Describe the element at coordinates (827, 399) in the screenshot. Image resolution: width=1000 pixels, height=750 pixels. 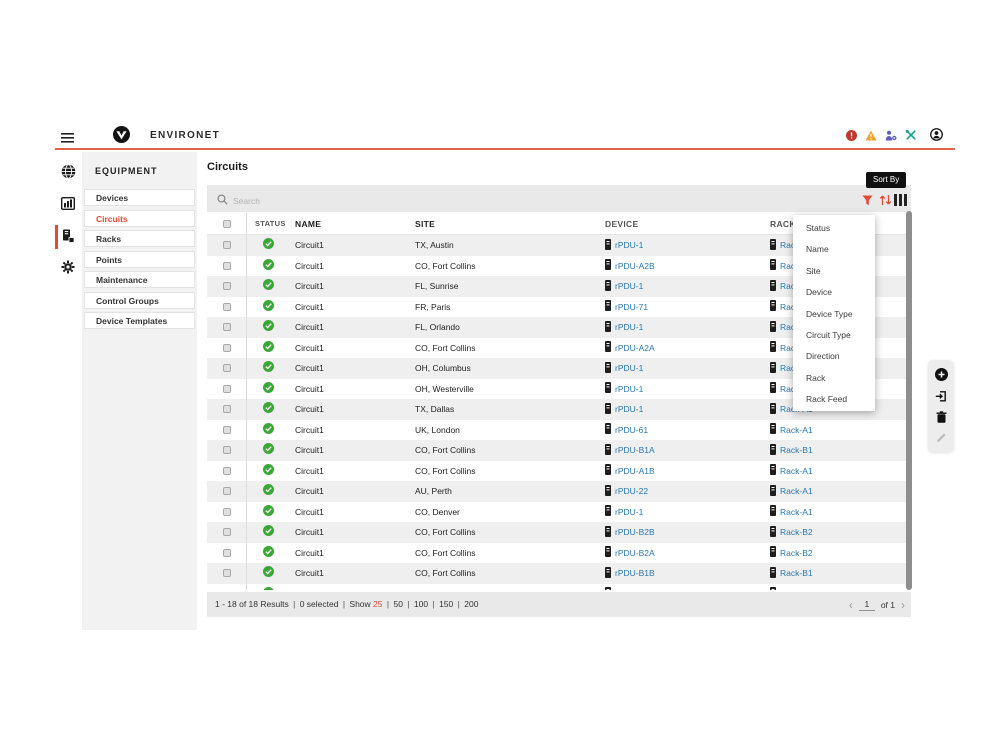
I see `sort-option-rack-feed: Rack Feed` at that location.